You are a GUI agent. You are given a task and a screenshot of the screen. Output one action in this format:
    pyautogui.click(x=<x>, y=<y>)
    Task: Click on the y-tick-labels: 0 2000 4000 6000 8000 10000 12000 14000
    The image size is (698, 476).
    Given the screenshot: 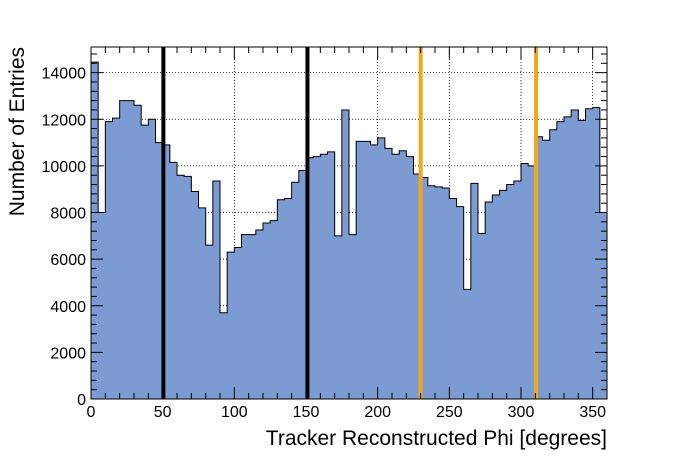 What is the action you would take?
    pyautogui.click(x=64, y=237)
    